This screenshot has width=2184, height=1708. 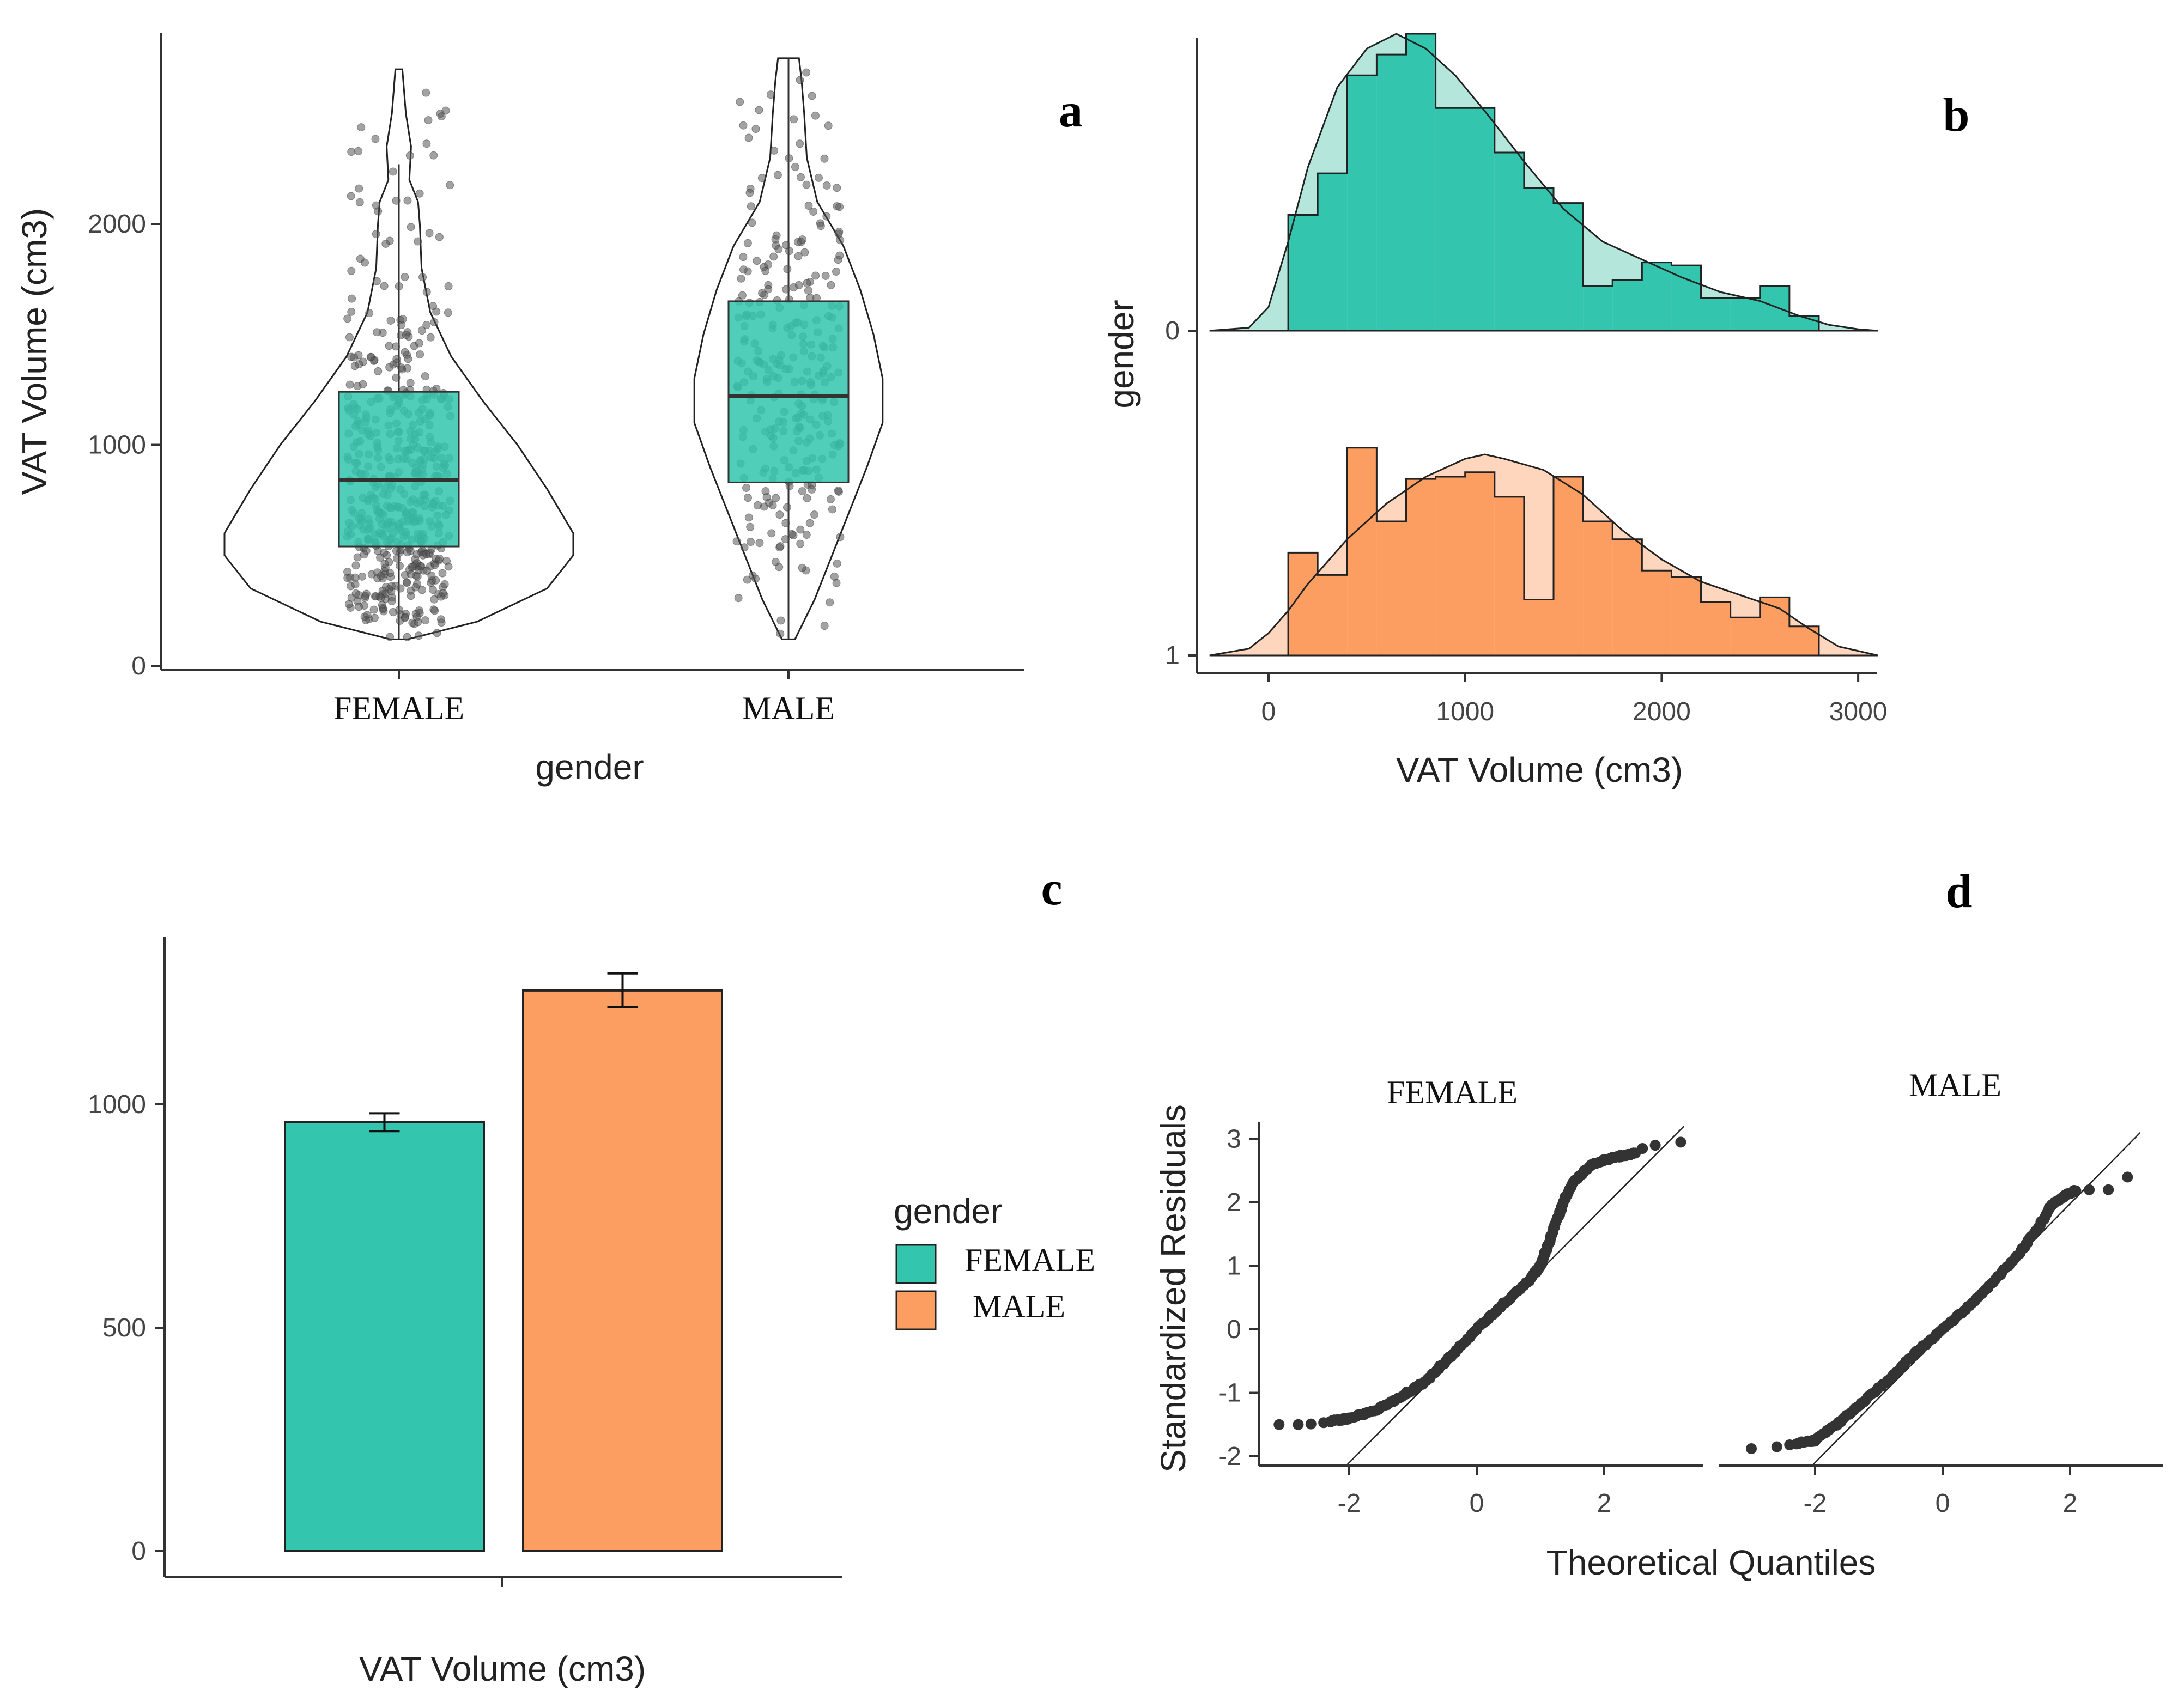 What do you see at coordinates (1959, 891) in the screenshot?
I see `panel-d-letter: d` at bounding box center [1959, 891].